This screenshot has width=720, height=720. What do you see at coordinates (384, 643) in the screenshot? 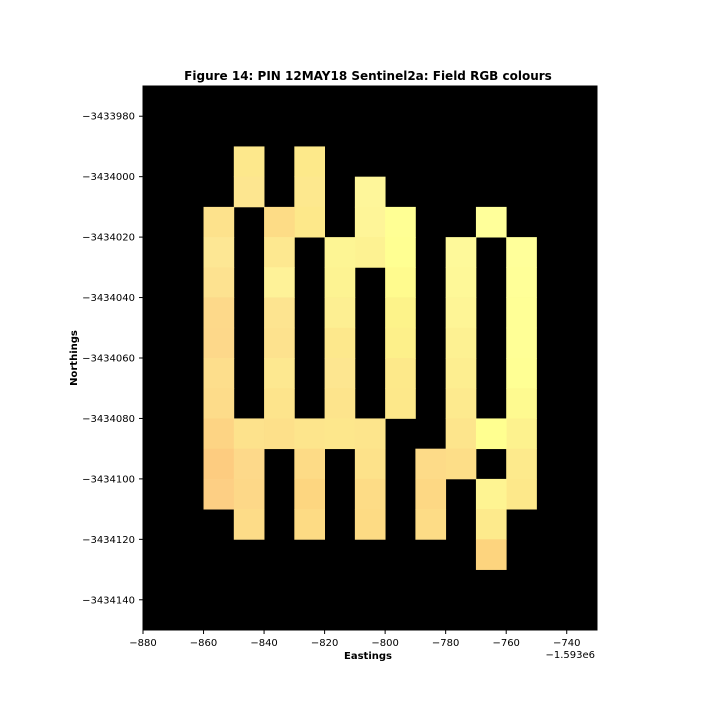
I see `x-tick-label: −800` at bounding box center [384, 643].